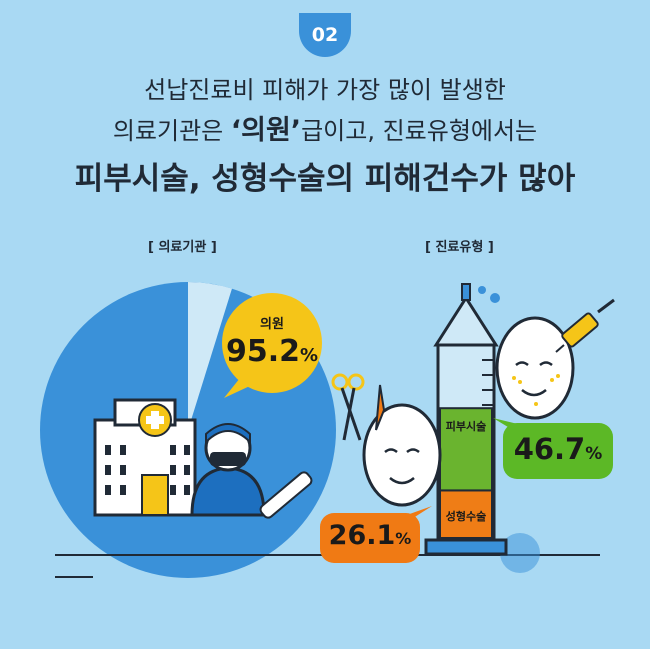 The image size is (650, 649). What do you see at coordinates (402, 455) in the screenshot?
I see `face-mask-icon-left` at bounding box center [402, 455].